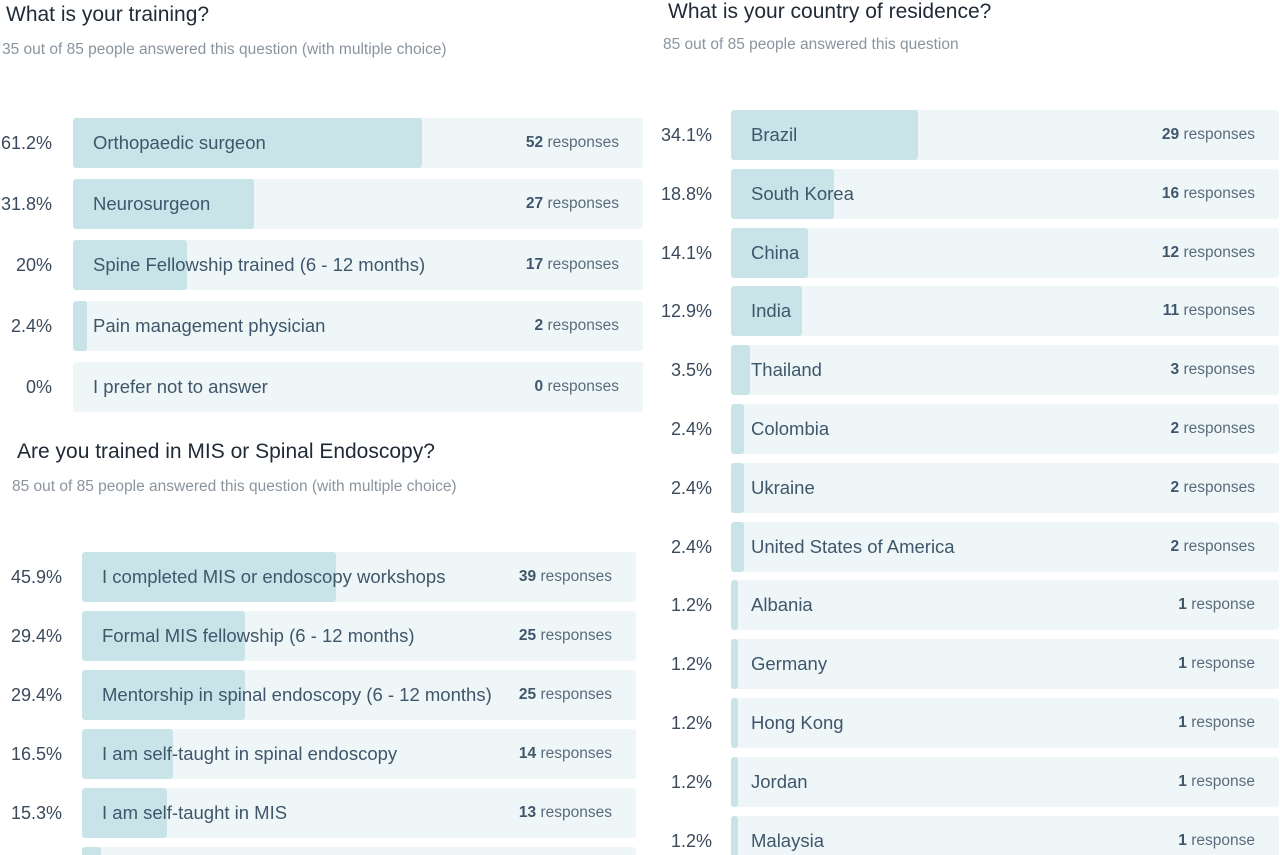  I want to click on result-row: 2.4% United States of America 2 responses, so click(965, 546).